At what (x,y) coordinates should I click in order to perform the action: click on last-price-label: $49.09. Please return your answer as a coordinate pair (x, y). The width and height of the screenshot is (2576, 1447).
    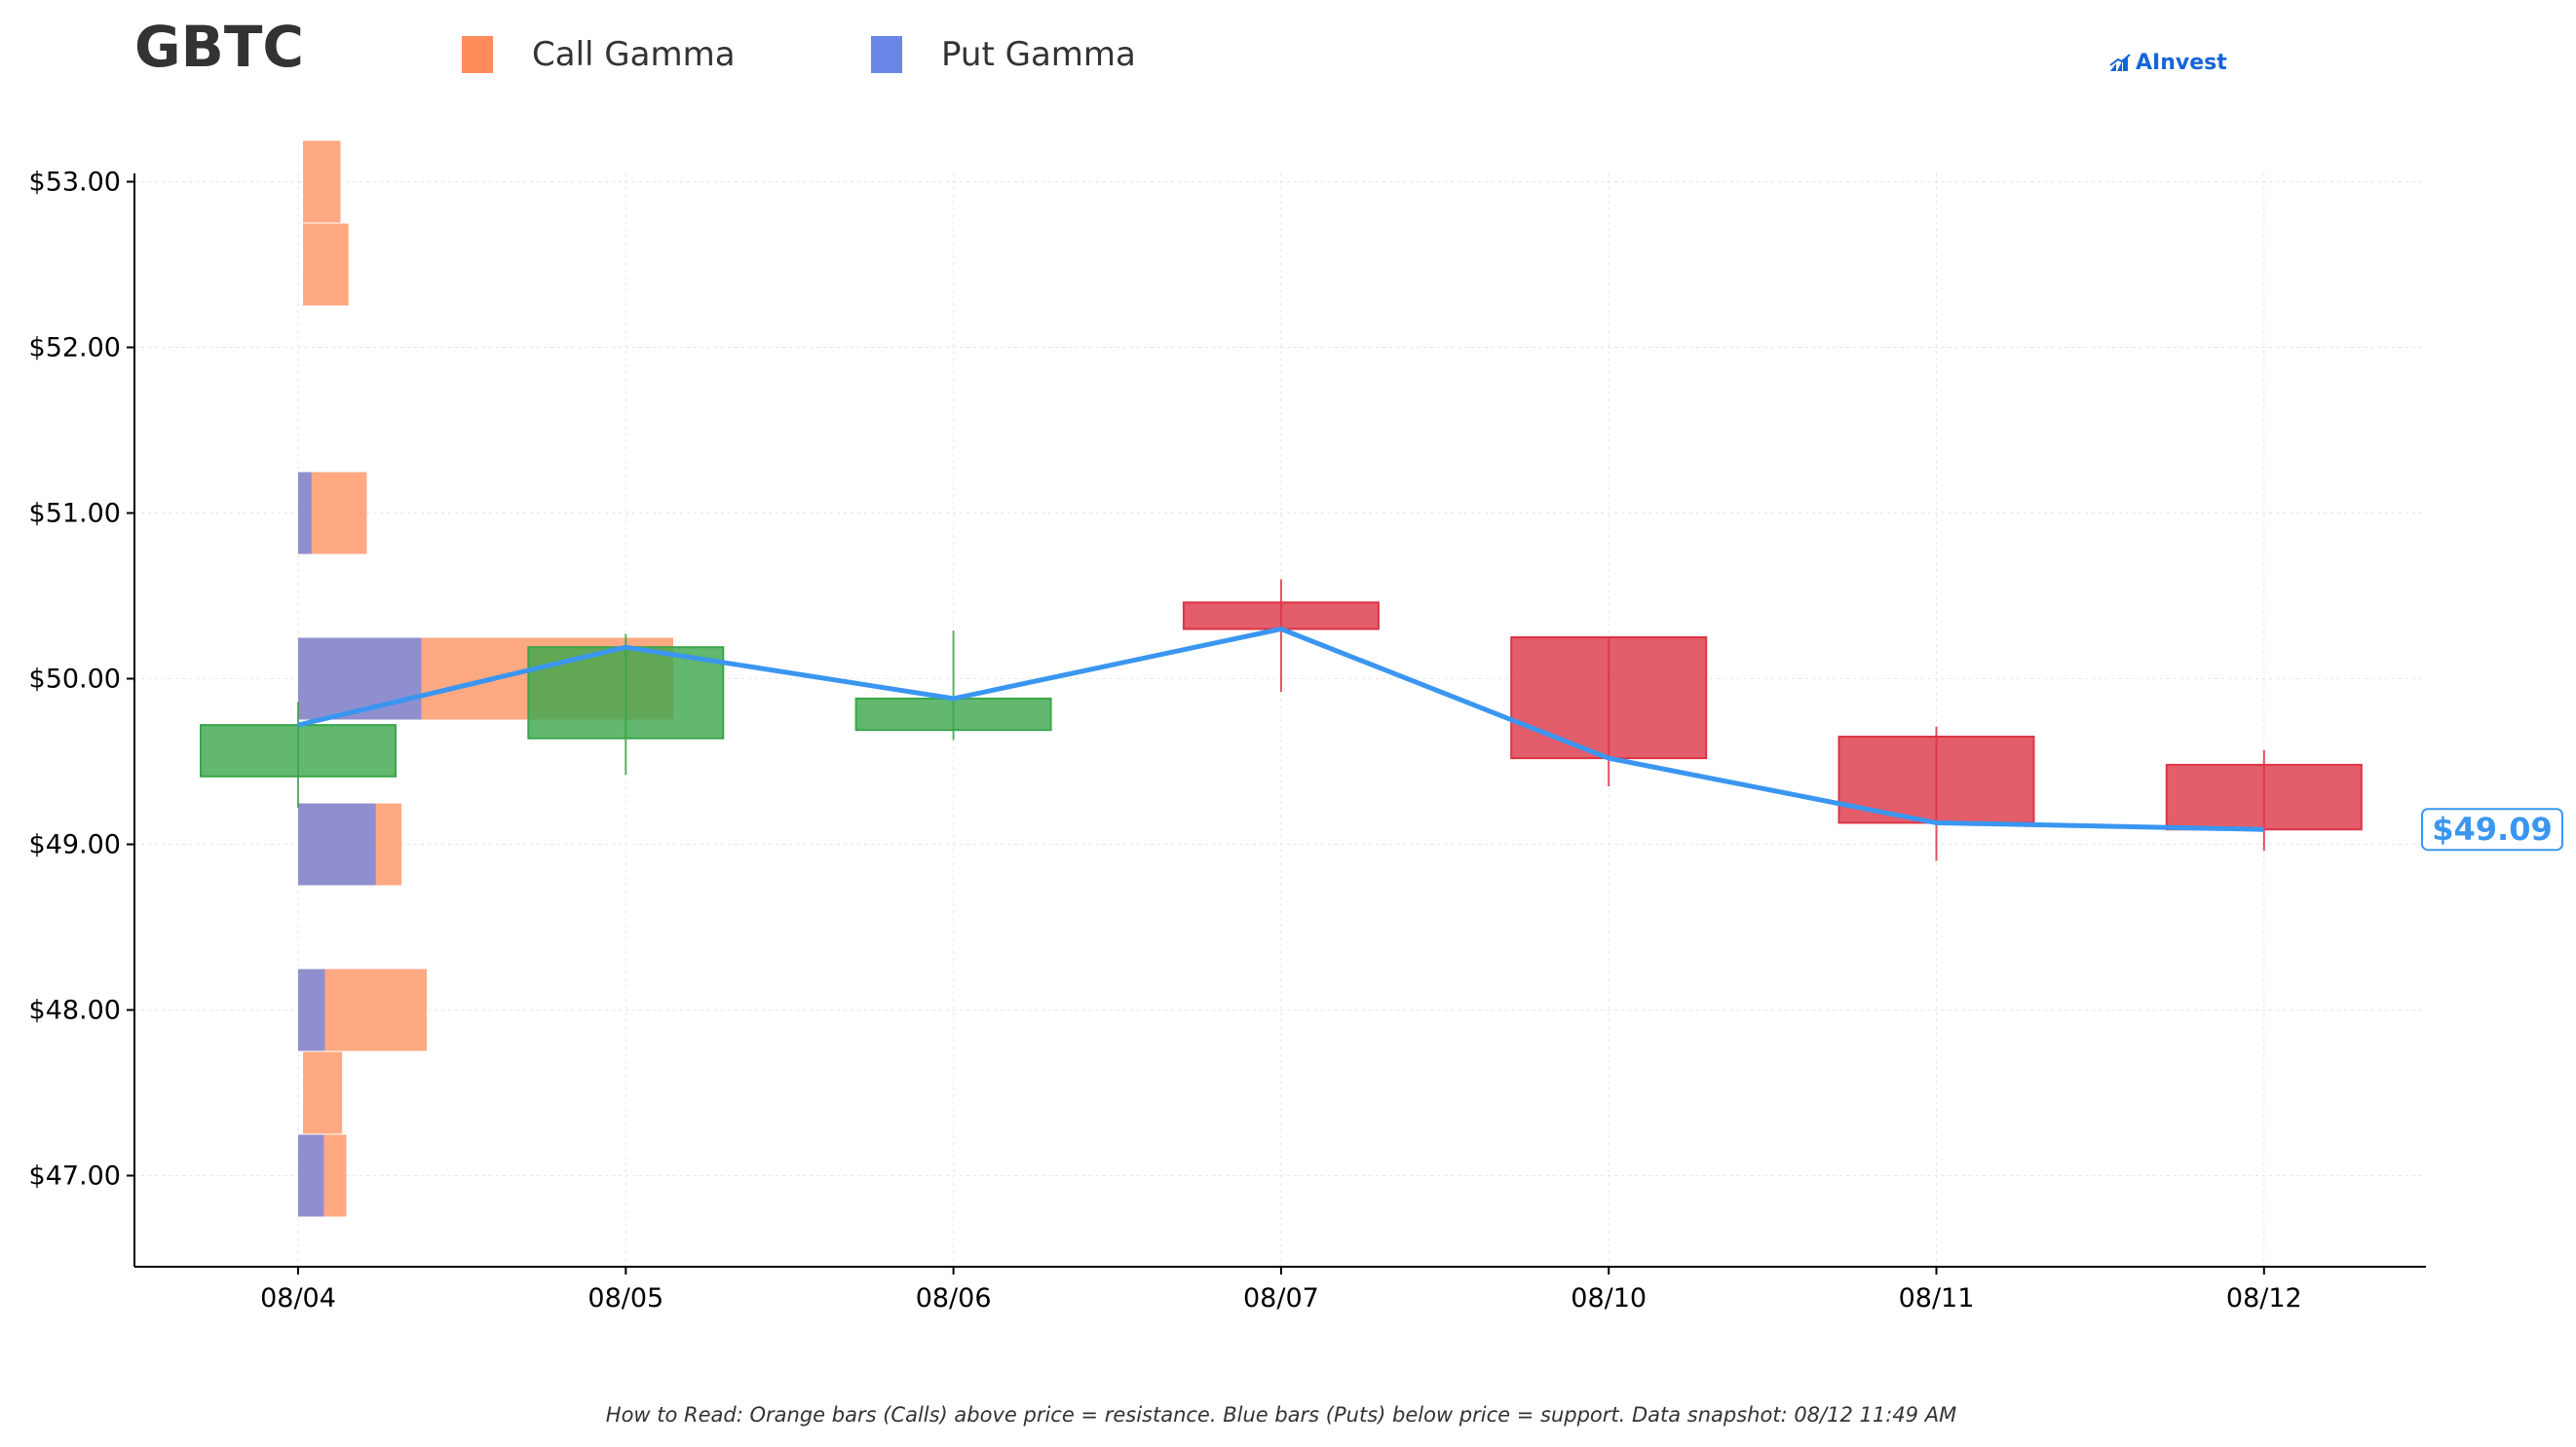
    Looking at the image, I should click on (2492, 829).